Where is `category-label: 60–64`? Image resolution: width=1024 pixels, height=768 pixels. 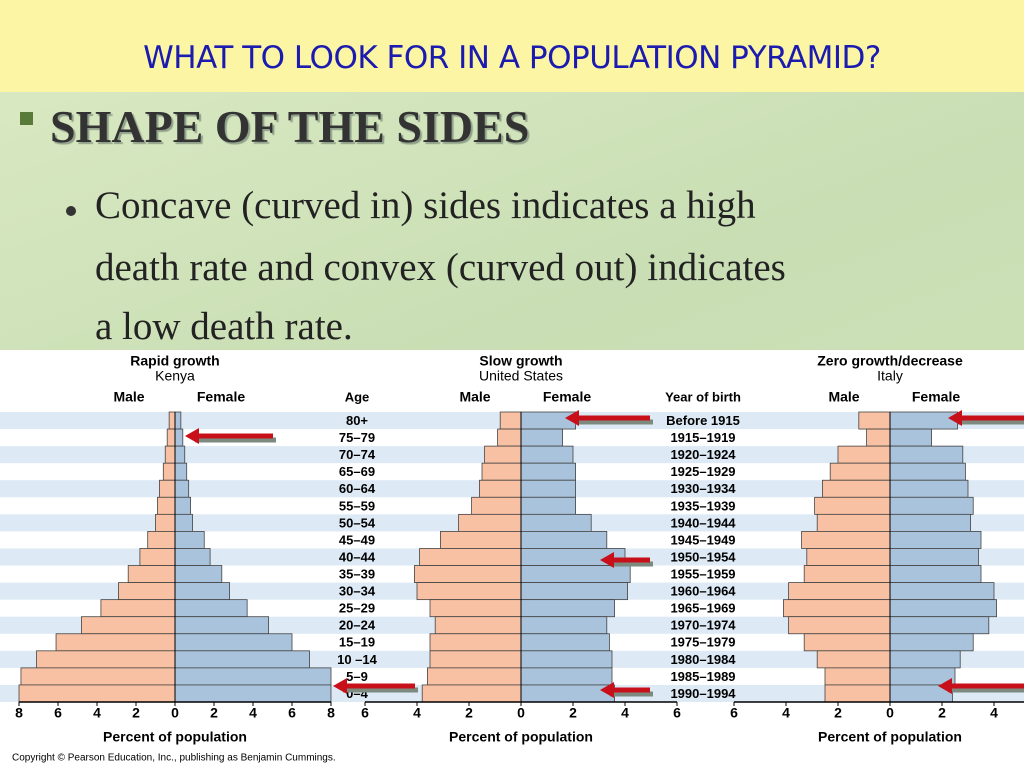
category-label: 60–64 is located at coordinates (357, 488).